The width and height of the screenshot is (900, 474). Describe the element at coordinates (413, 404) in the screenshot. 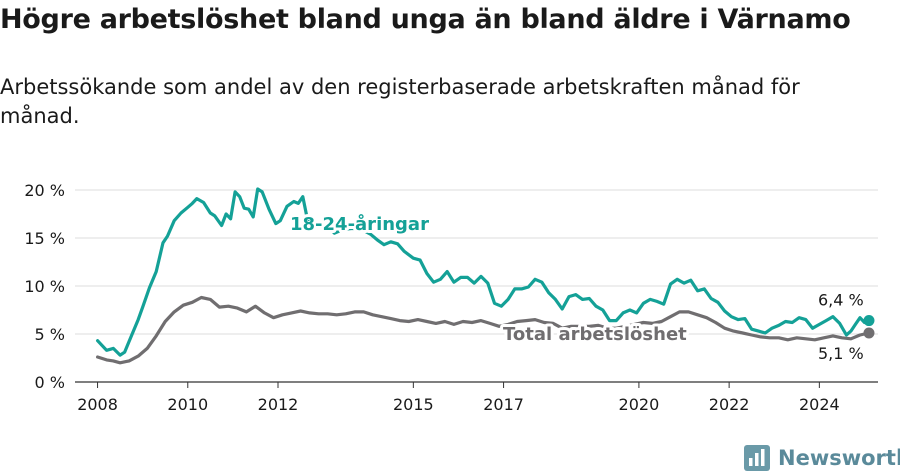

I see `x-tick-label: 2015` at that location.